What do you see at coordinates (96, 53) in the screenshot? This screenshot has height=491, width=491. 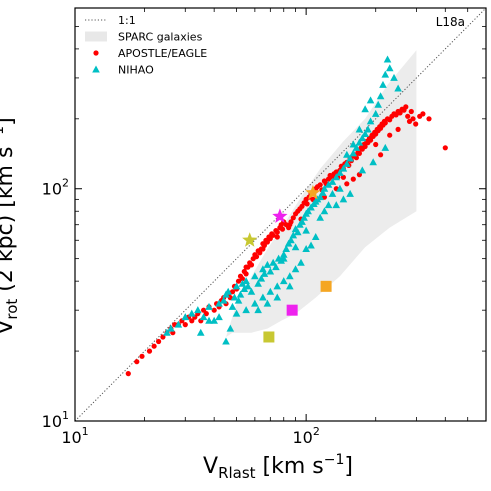 I see `legend-swatch-circle` at bounding box center [96, 53].